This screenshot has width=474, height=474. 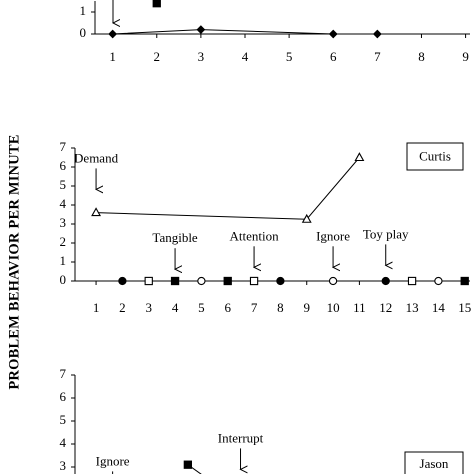 I want to click on x-tick-label: 11, so click(x=359, y=307).